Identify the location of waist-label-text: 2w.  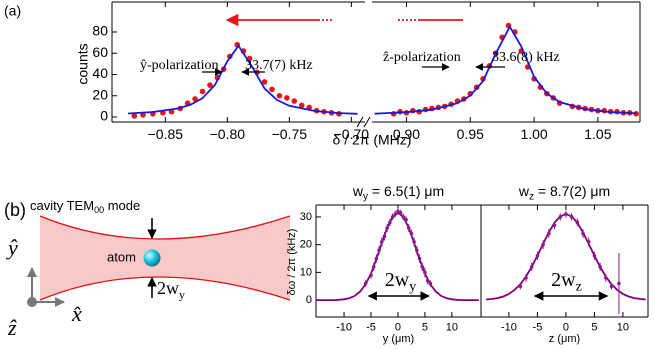
(168, 288).